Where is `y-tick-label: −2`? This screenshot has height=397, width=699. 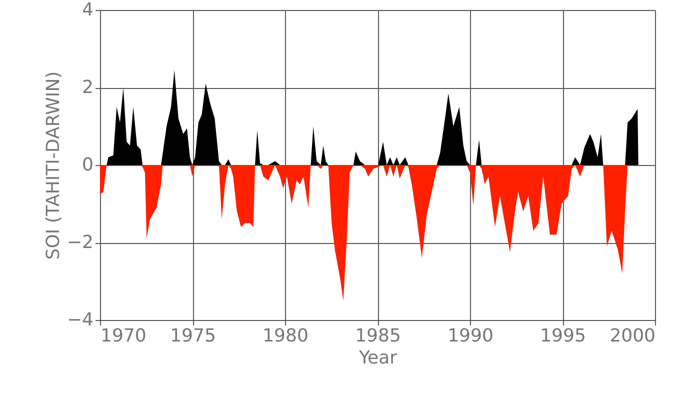 y-tick-label: −2 is located at coordinates (80, 242).